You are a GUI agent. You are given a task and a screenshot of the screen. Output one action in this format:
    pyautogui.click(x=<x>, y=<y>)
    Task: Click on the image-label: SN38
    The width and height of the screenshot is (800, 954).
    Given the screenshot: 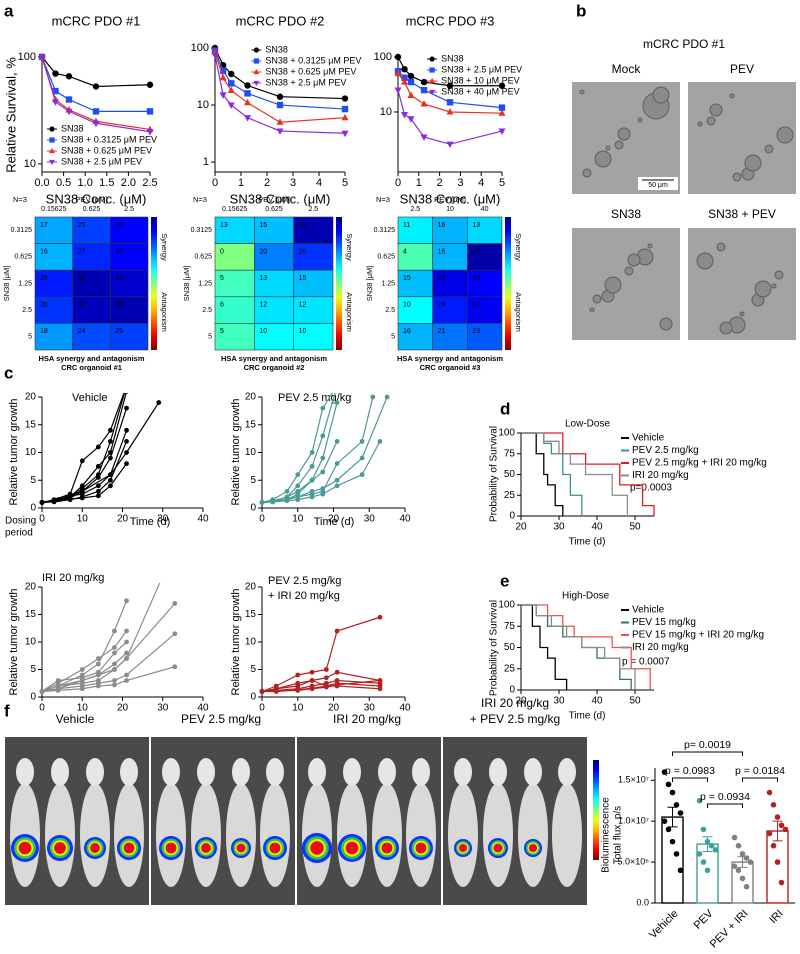 What is the action you would take?
    pyautogui.click(x=626, y=214)
    